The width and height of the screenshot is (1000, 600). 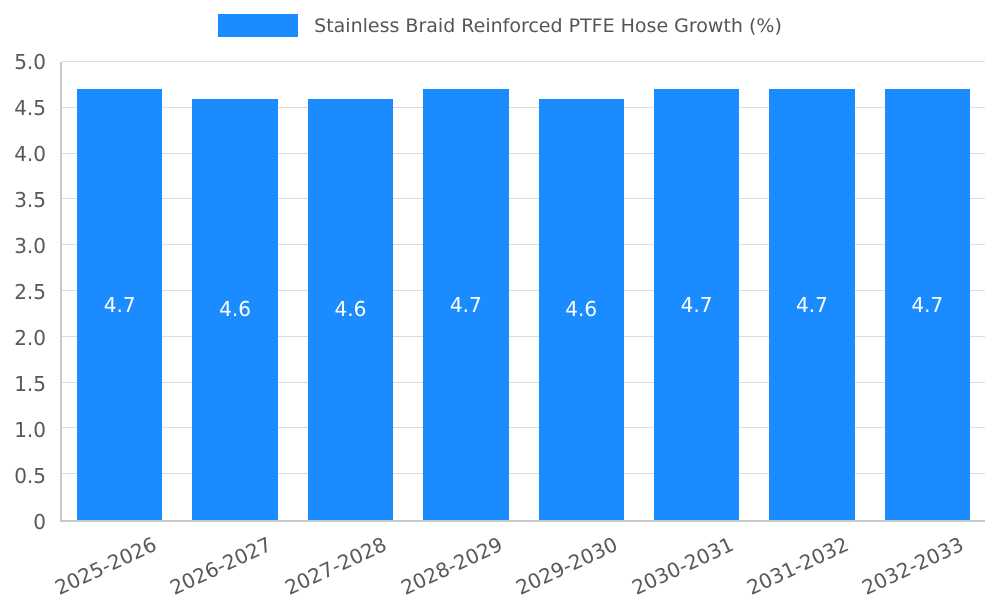 What do you see at coordinates (30, 154) in the screenshot?
I see `y-tick-label: 4.0` at bounding box center [30, 154].